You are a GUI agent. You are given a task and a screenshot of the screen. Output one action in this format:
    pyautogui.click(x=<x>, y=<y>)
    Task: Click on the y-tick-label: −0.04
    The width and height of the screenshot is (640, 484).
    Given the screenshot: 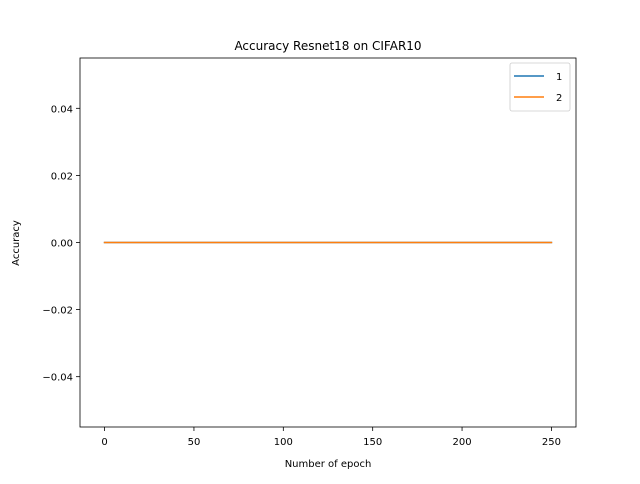 What is the action you would take?
    pyautogui.click(x=57, y=378)
    